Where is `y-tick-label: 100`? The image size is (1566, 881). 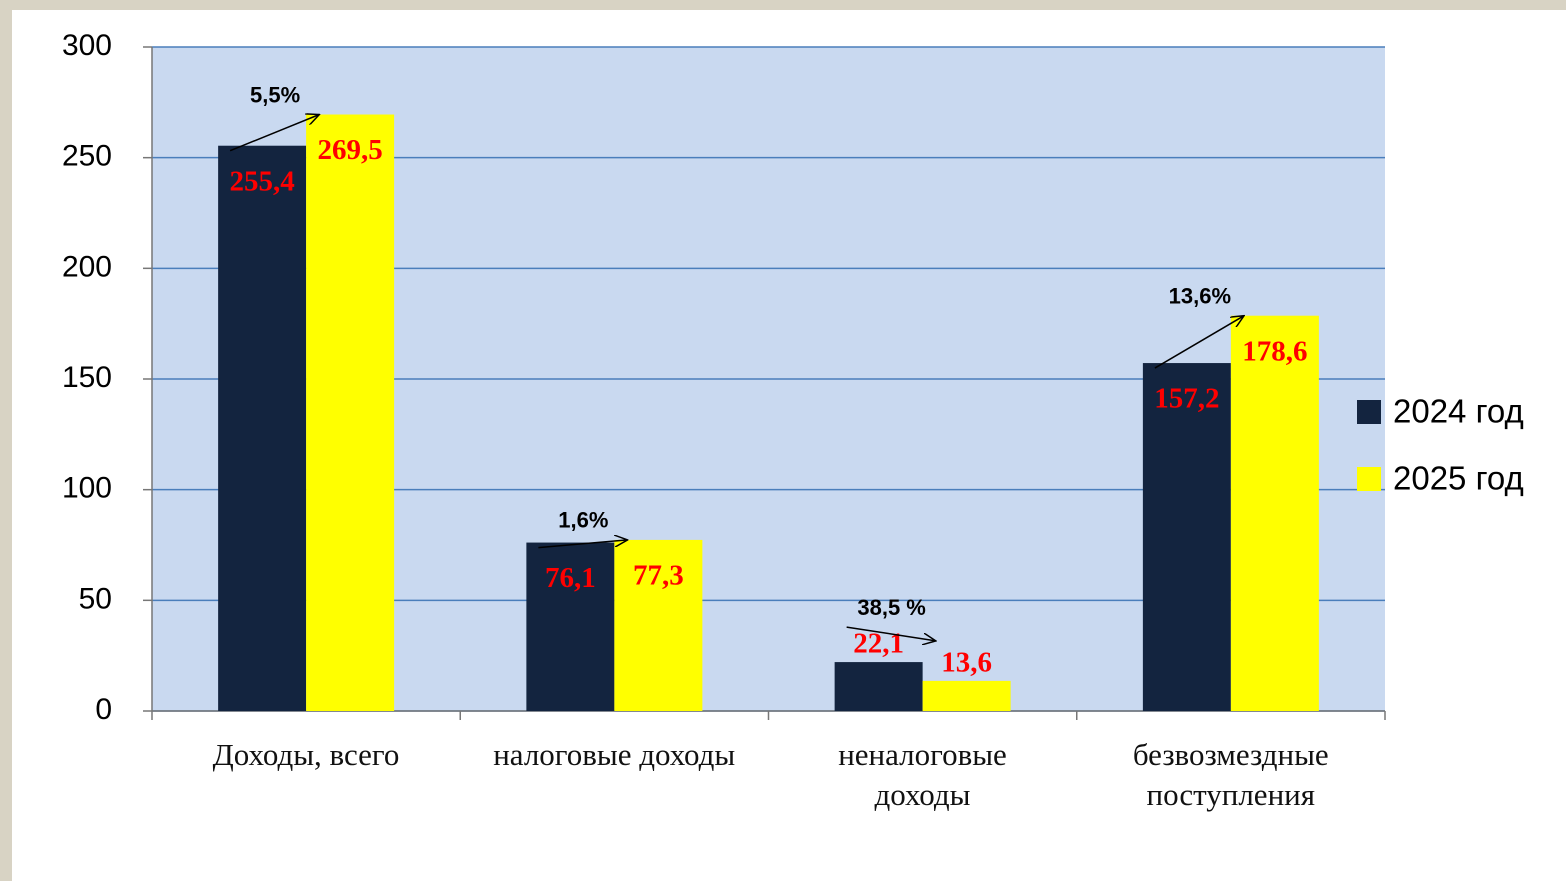 y-tick-label: 100 is located at coordinates (87, 488).